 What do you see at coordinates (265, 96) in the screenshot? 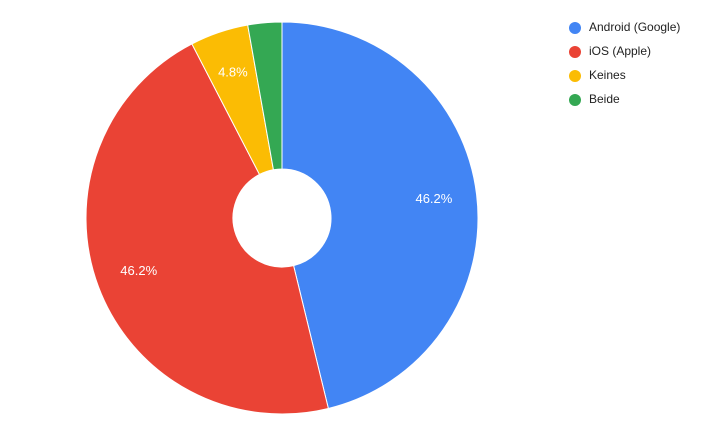
I see `slice` at bounding box center [265, 96].